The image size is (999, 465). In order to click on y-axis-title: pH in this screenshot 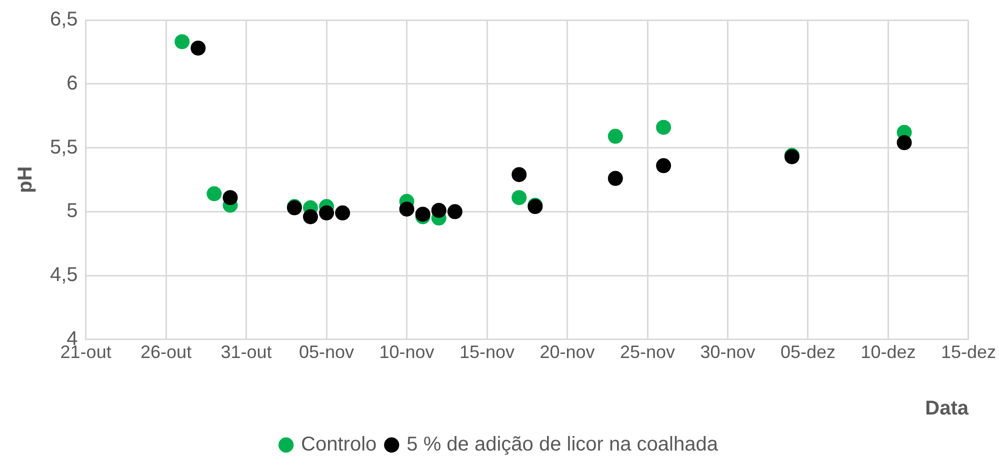, I will do `click(25, 180)`.